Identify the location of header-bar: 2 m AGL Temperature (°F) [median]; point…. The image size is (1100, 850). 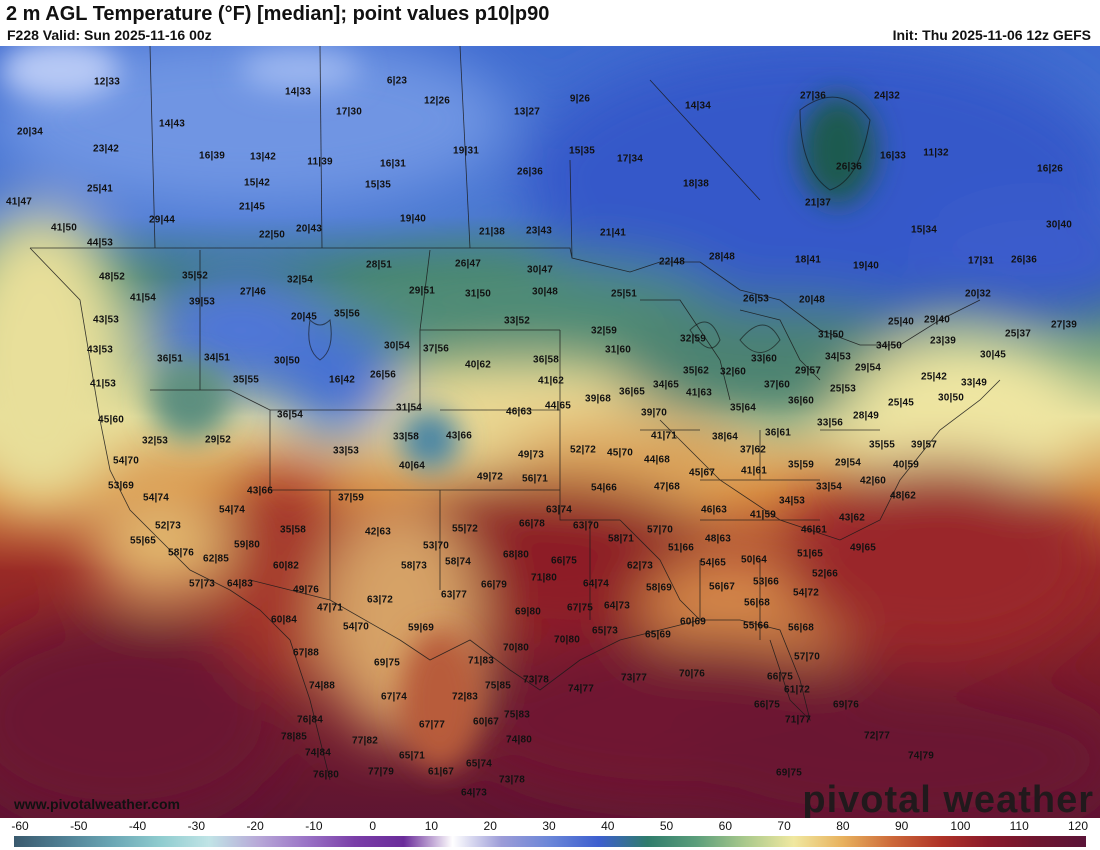
(550, 23).